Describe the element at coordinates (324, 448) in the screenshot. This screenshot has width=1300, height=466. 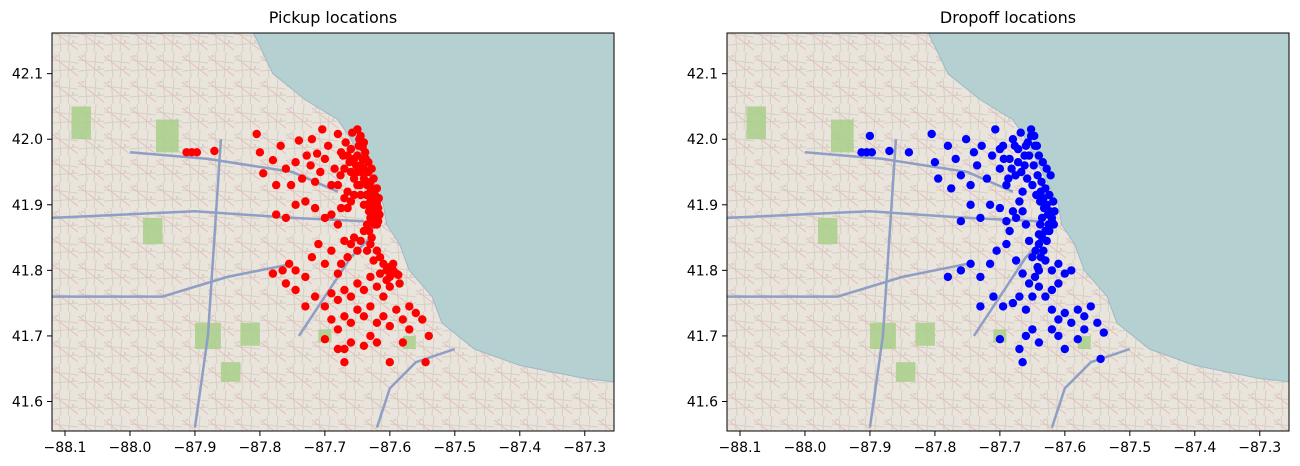
I see `x-tick-label: −87.7` at that location.